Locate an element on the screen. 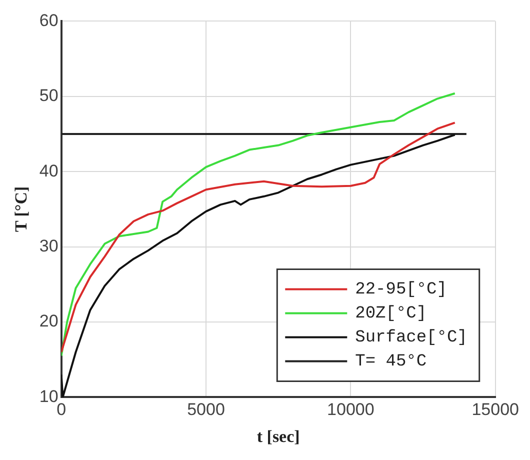  y-tick-label: 10 is located at coordinates (48, 396).